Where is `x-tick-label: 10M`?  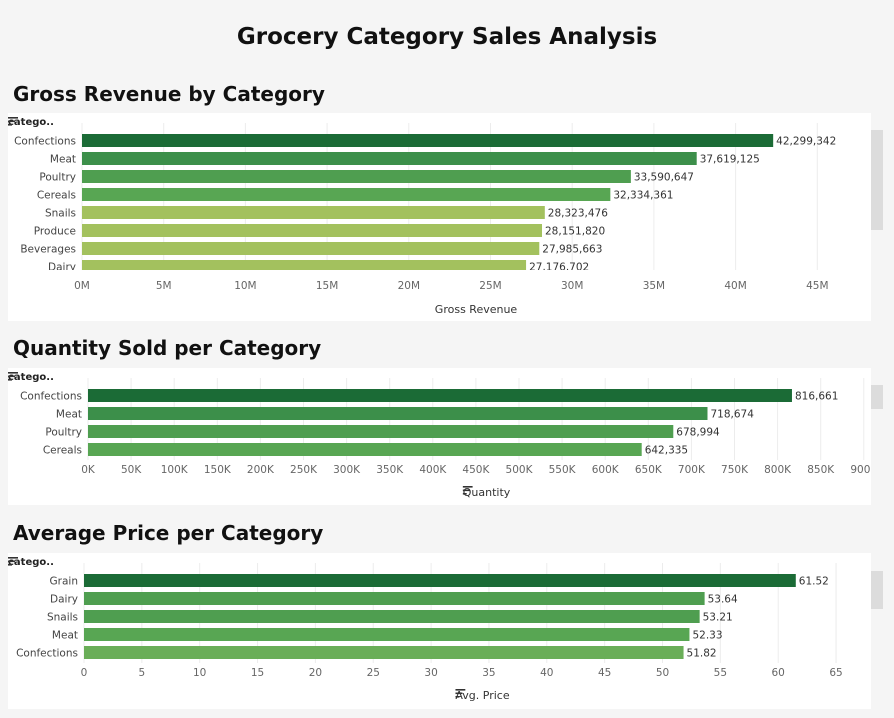 x-tick-label: 10M is located at coordinates (245, 286).